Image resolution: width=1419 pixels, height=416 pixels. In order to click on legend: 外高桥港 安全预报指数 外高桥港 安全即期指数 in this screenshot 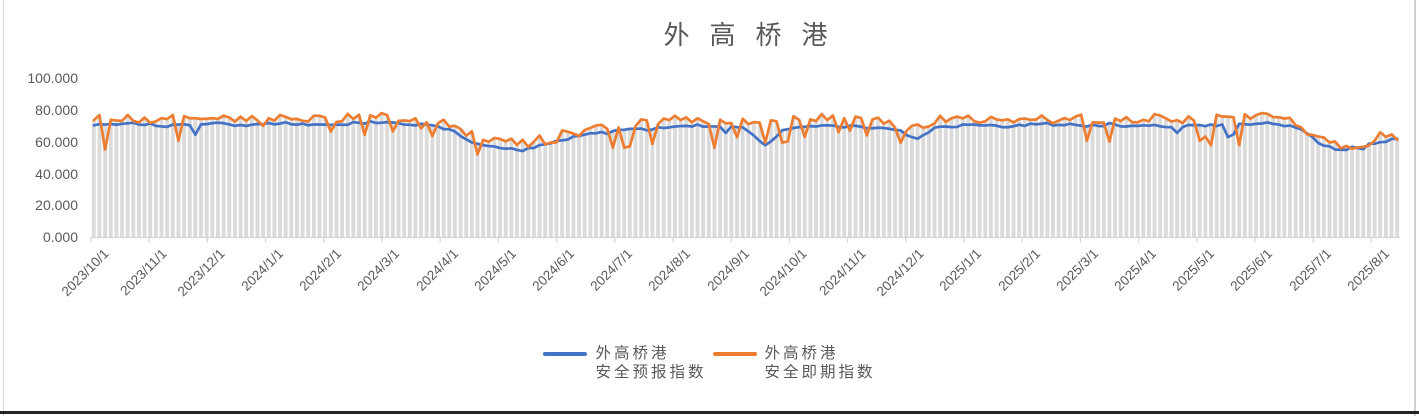, I will do `click(709, 363)`.